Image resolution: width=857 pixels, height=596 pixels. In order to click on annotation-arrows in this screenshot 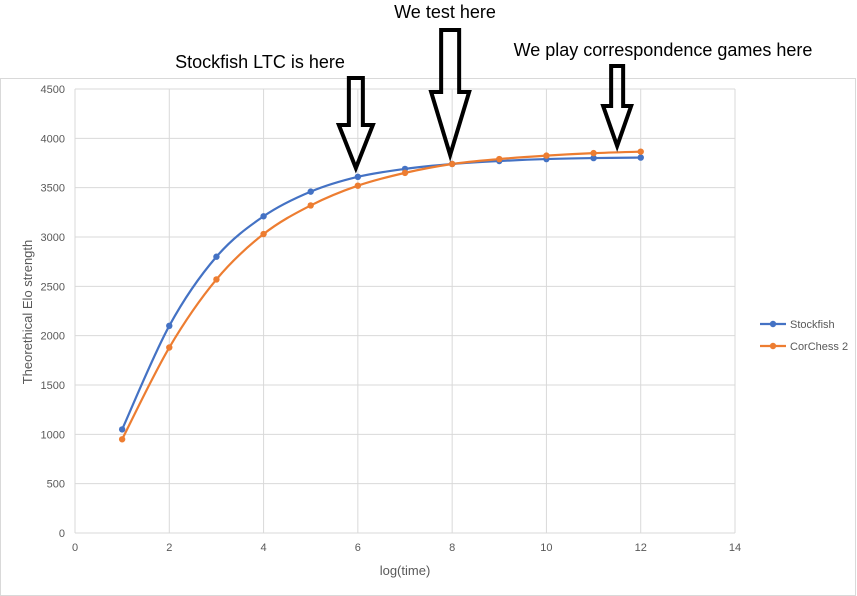, I will do `click(484, 101)`.